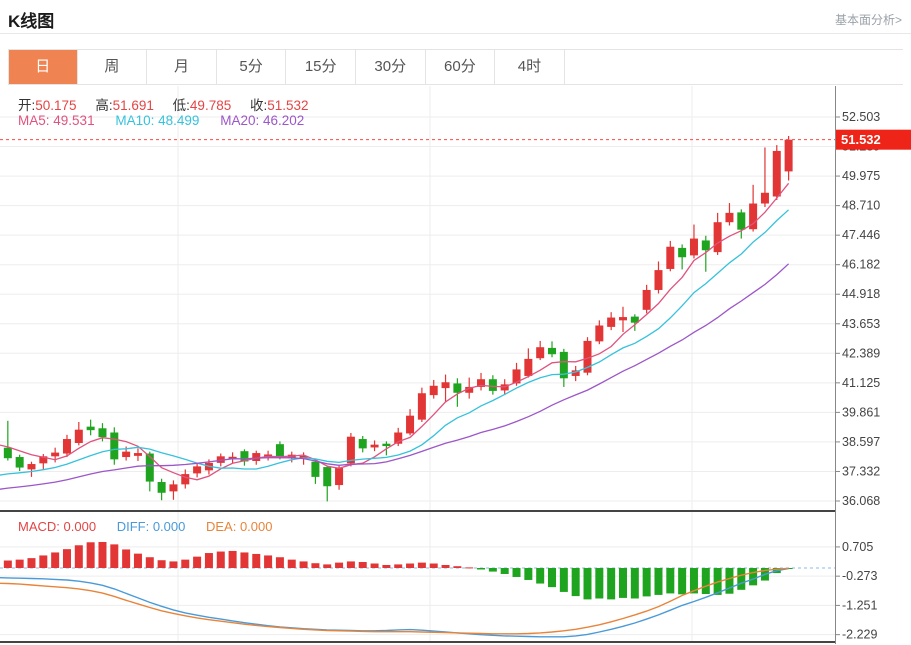  What do you see at coordinates (391, 67) in the screenshot?
I see `tab-30min: 30分` at bounding box center [391, 67].